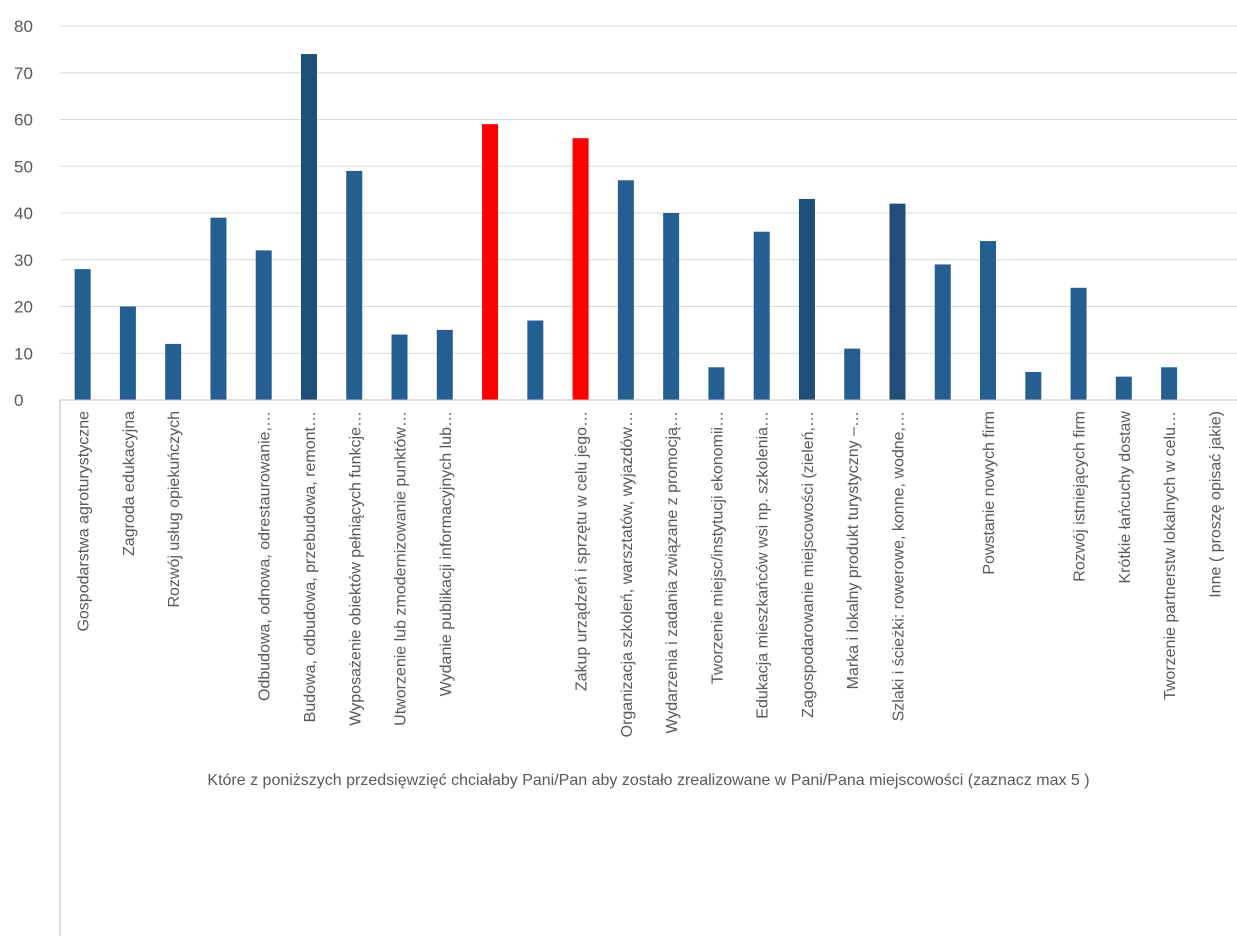 The width and height of the screenshot is (1237, 936). Describe the element at coordinates (989, 493) in the screenshot. I see `x-tick-label: Powstanie nowych firm` at that location.